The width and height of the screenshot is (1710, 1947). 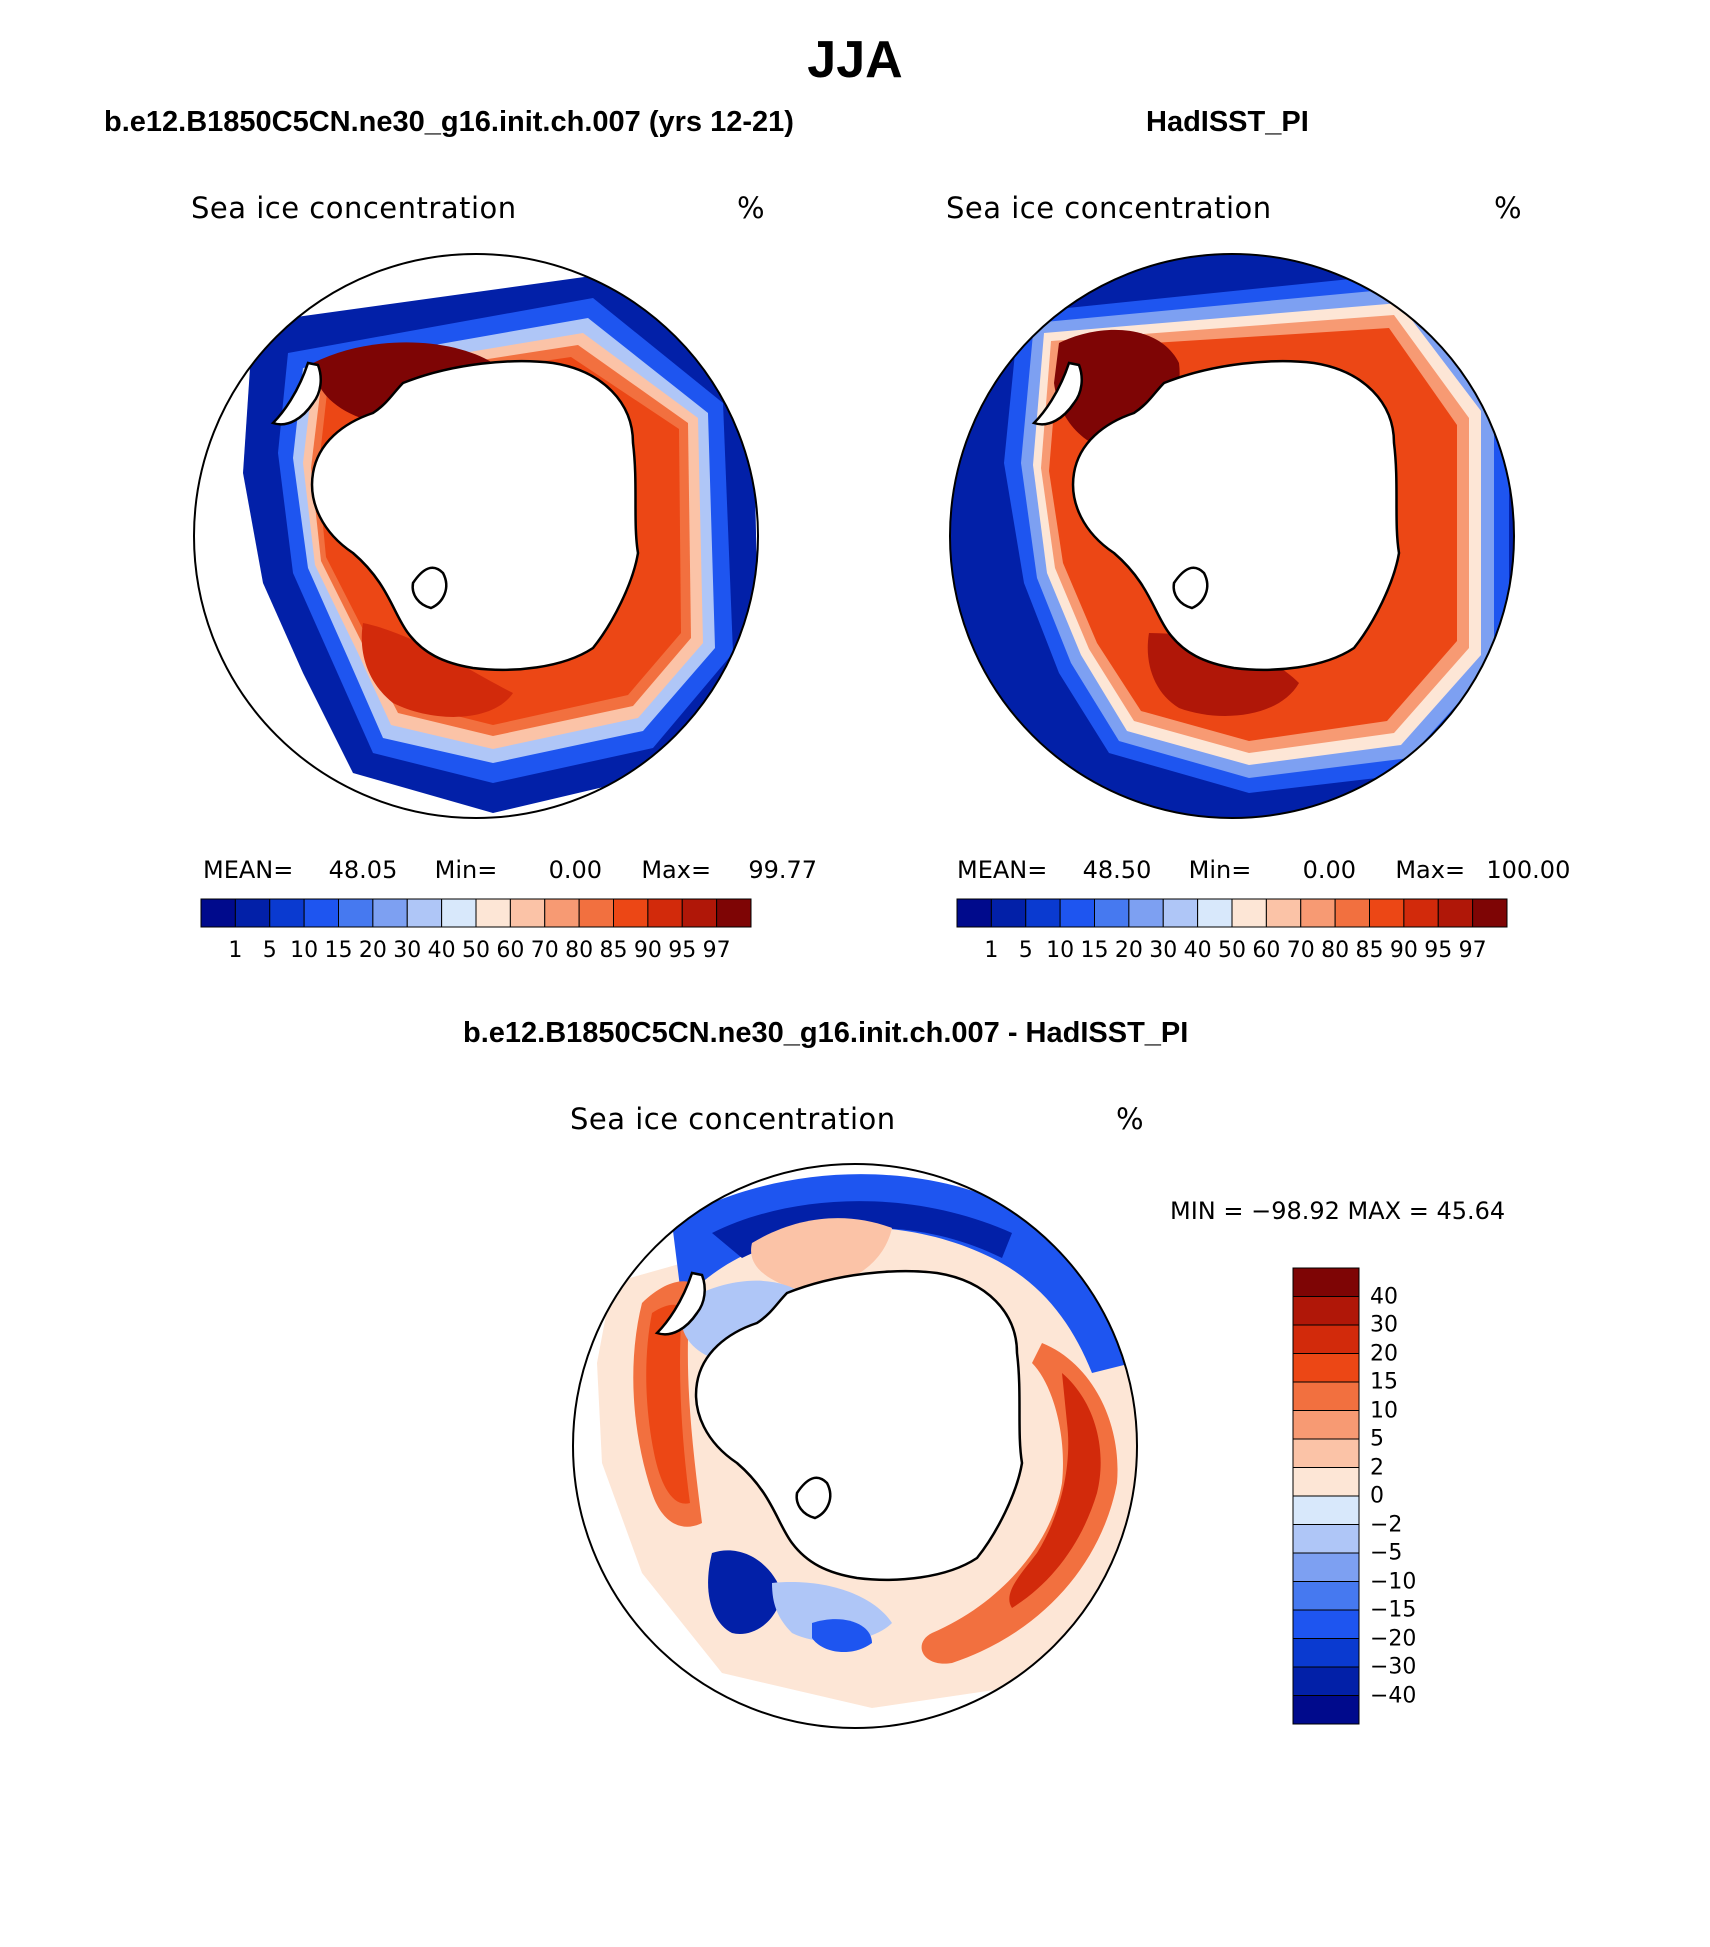 I want to click on panel2-colorbar-ticks: 1 5 10 15 20 30 40 50 60 70 80 85 90 95 97, so click(x=1232, y=952).